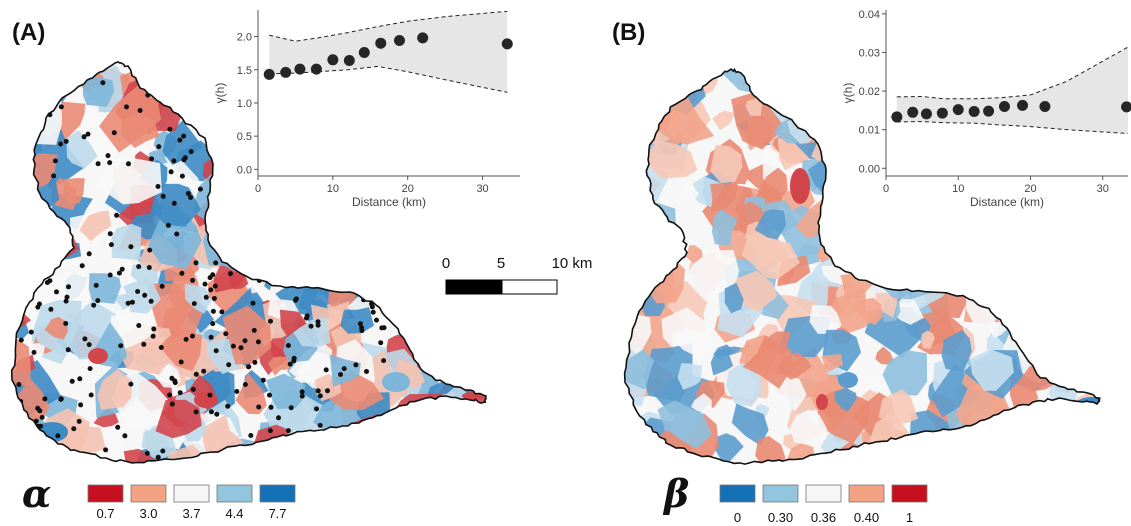 The image size is (1131, 526). Describe the element at coordinates (675, 493) in the screenshot. I see `beta-symbol: β` at that location.